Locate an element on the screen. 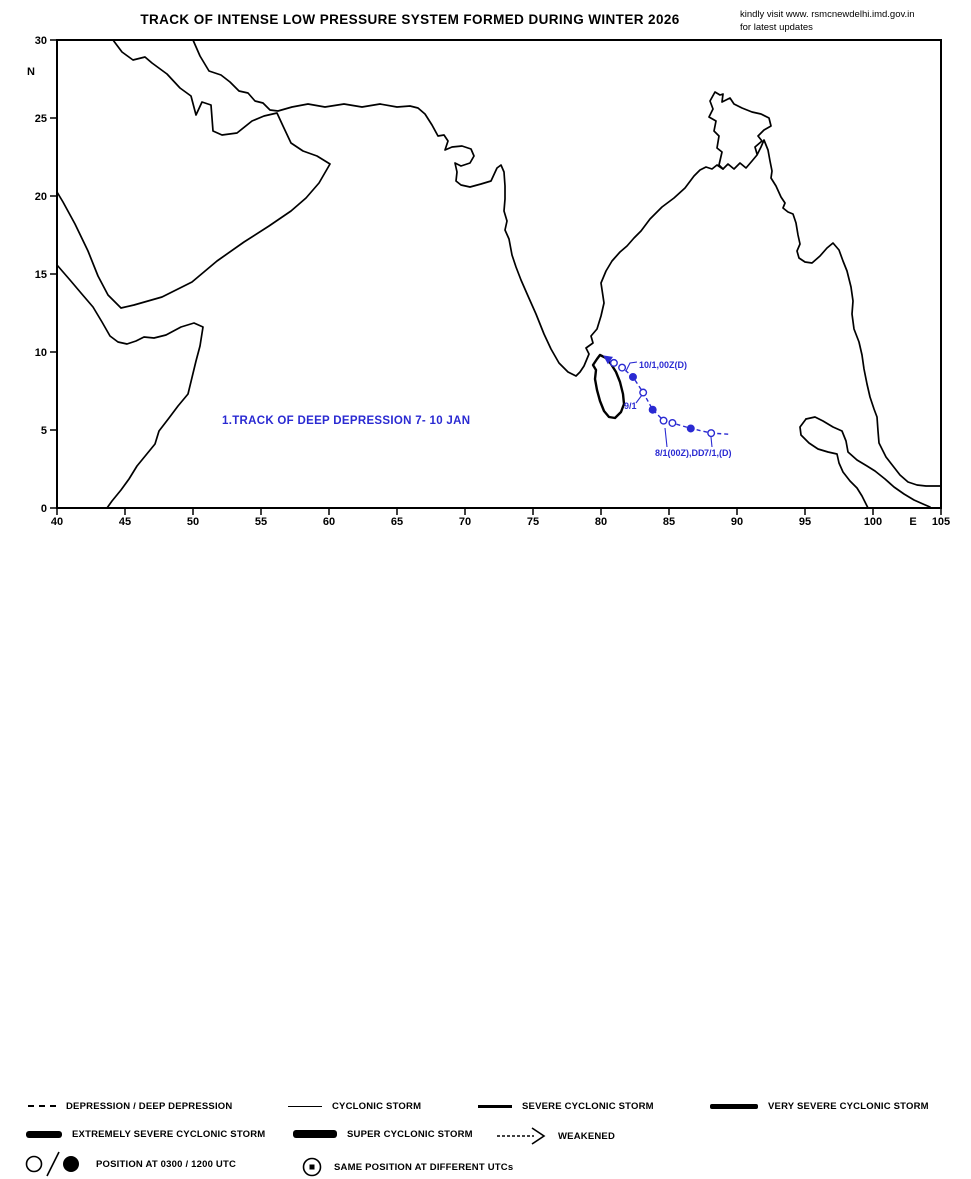  track-date-label: 7/1,(D) is located at coordinates (718, 453).